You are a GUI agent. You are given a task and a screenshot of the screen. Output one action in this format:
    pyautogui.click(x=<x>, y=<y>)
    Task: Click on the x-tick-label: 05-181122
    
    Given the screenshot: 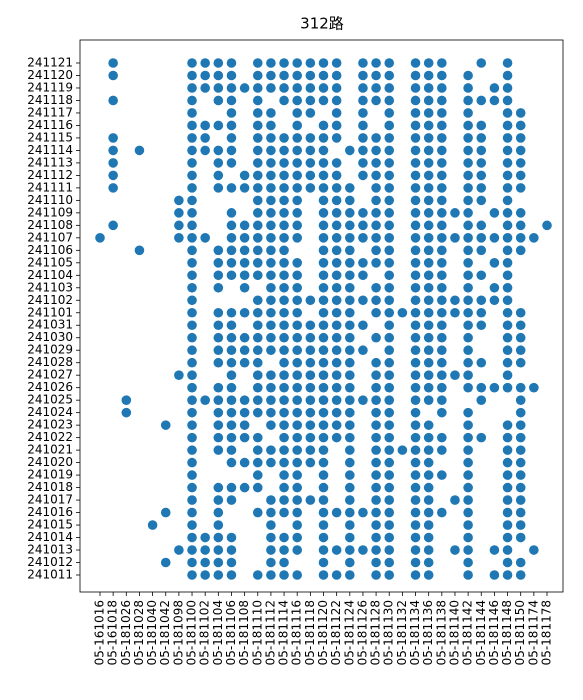 What is the action you would take?
    pyautogui.click(x=336, y=632)
    